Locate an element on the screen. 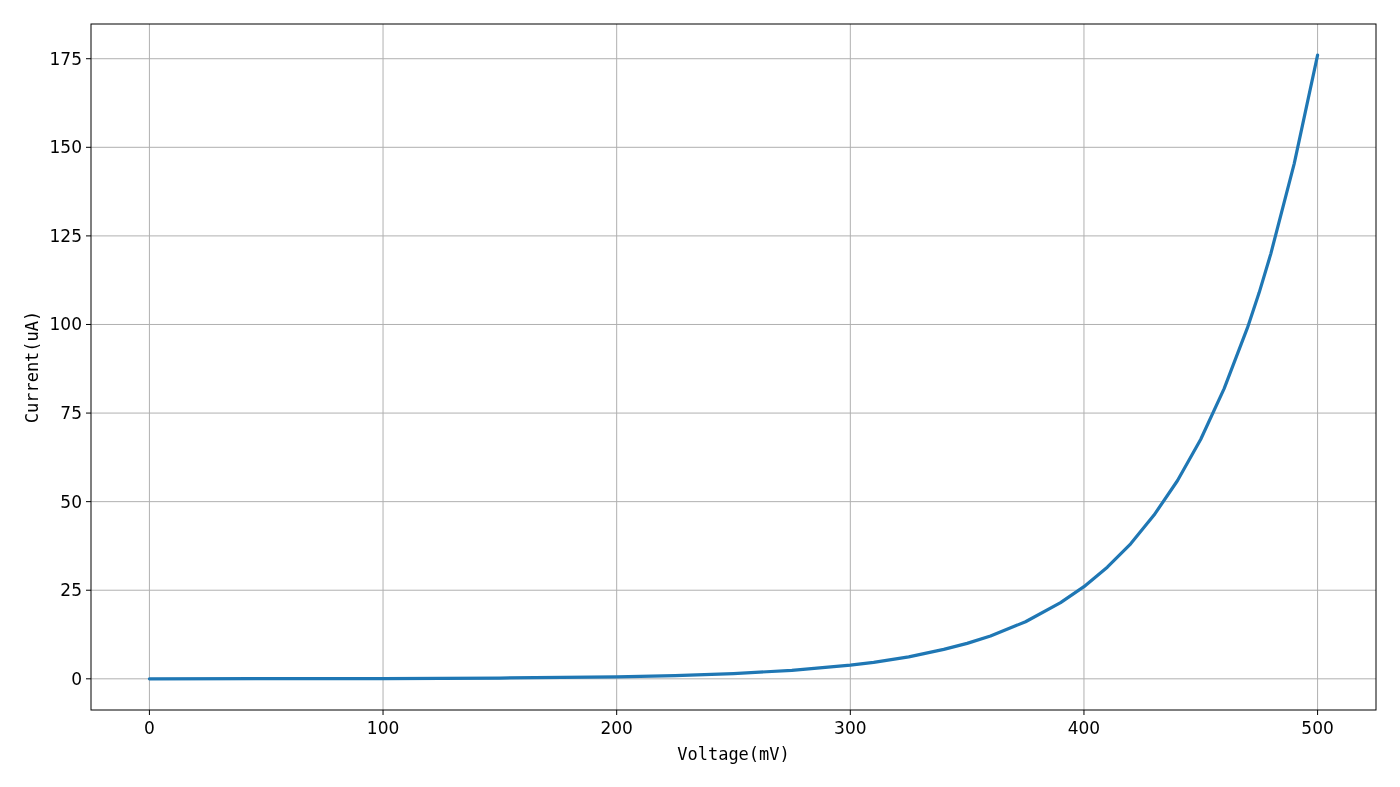 Image resolution: width=1400 pixels, height=787 pixels. y-tick-label: 0 is located at coordinates (76, 678).